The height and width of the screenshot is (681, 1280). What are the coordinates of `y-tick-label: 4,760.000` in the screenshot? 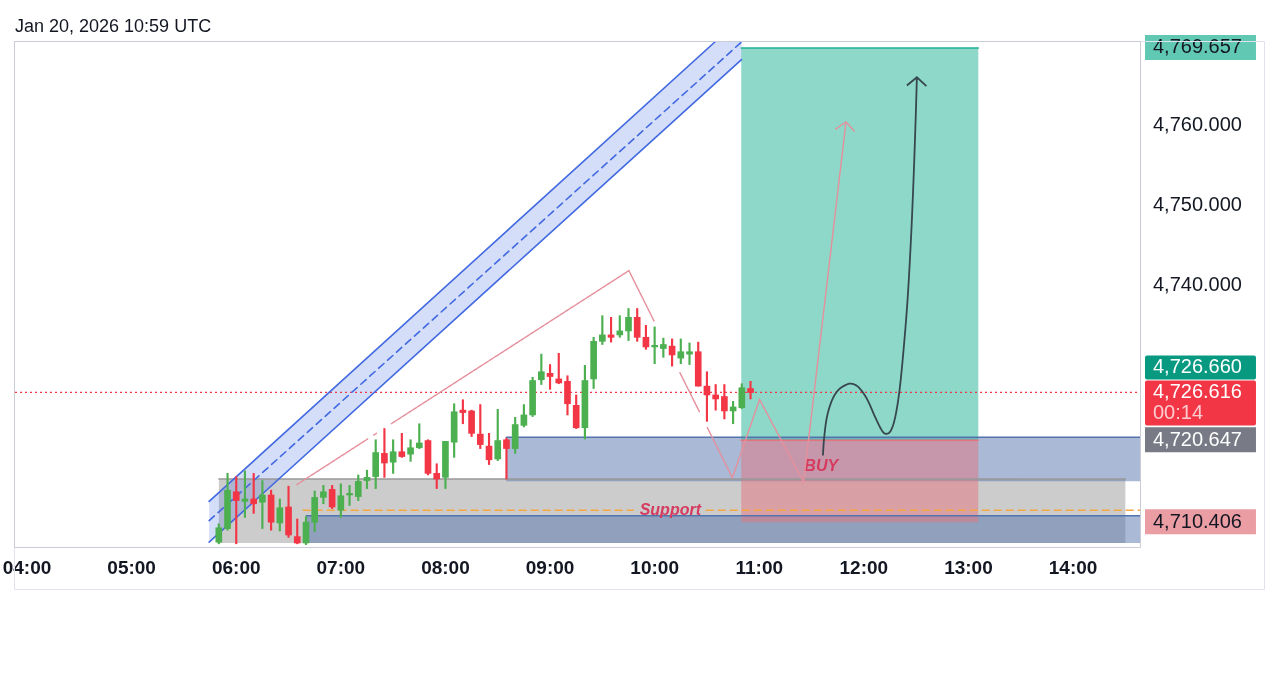 It's located at (1197, 123).